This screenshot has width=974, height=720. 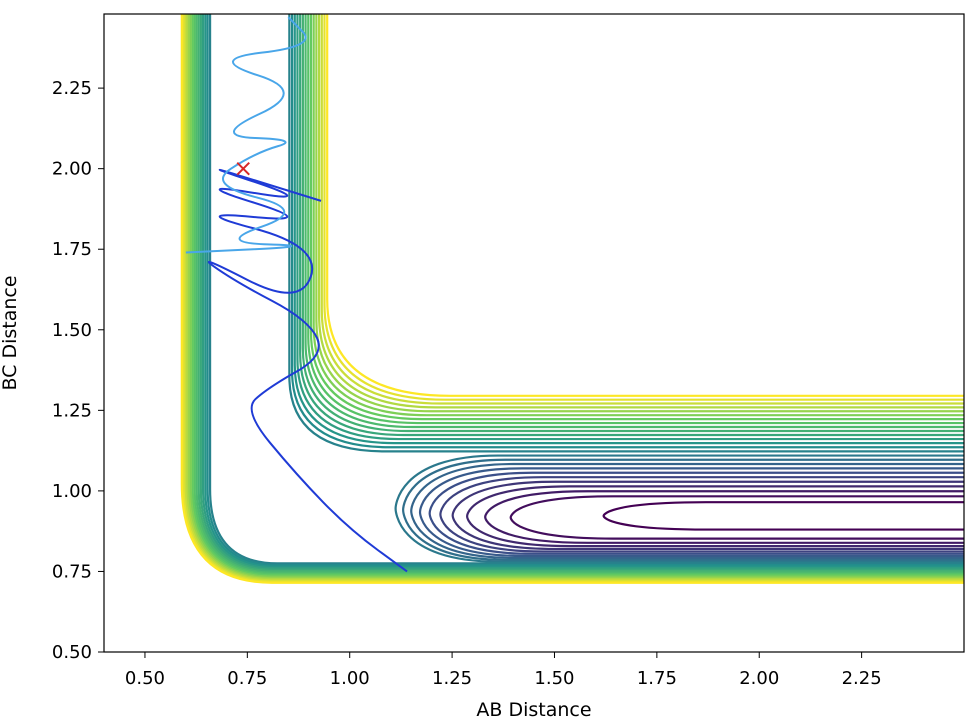 What do you see at coordinates (452, 678) in the screenshot?
I see `x-tick-label: 1.25` at bounding box center [452, 678].